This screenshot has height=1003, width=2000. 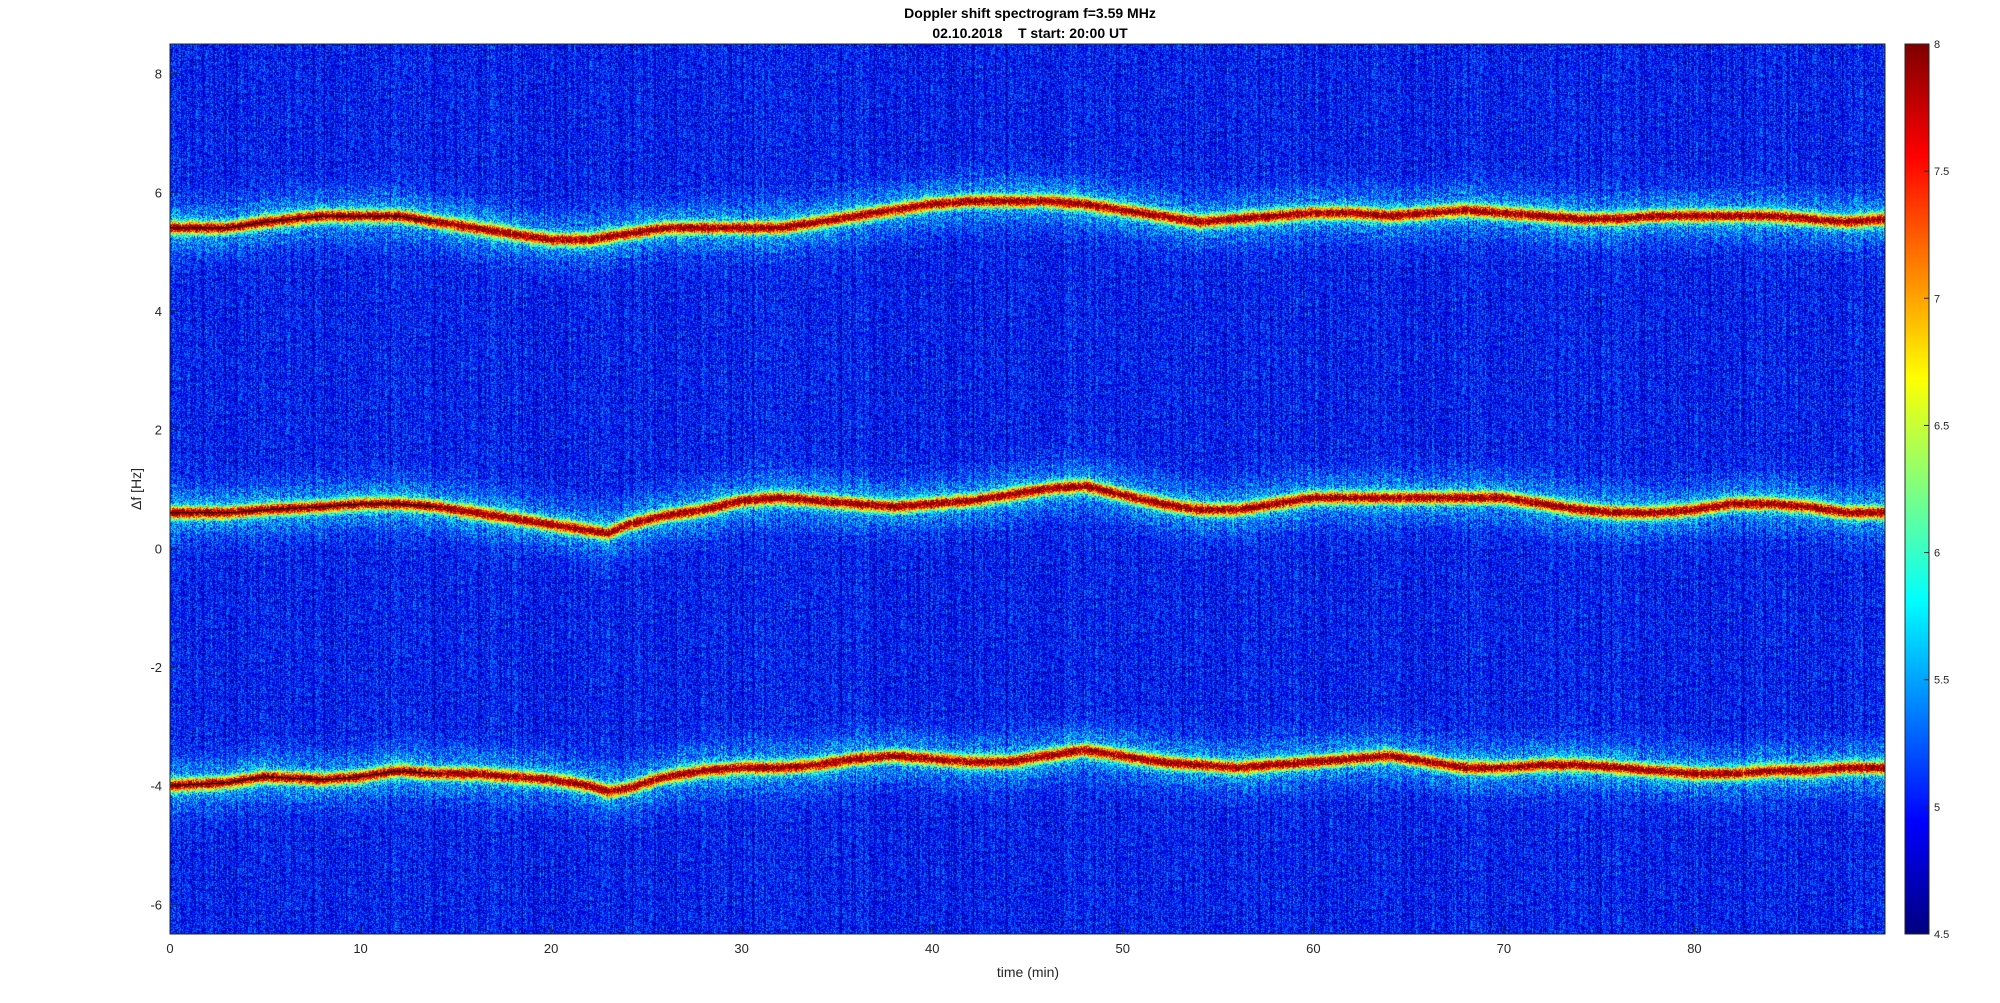 What do you see at coordinates (932, 948) in the screenshot?
I see `x-tick-label: 40` at bounding box center [932, 948].